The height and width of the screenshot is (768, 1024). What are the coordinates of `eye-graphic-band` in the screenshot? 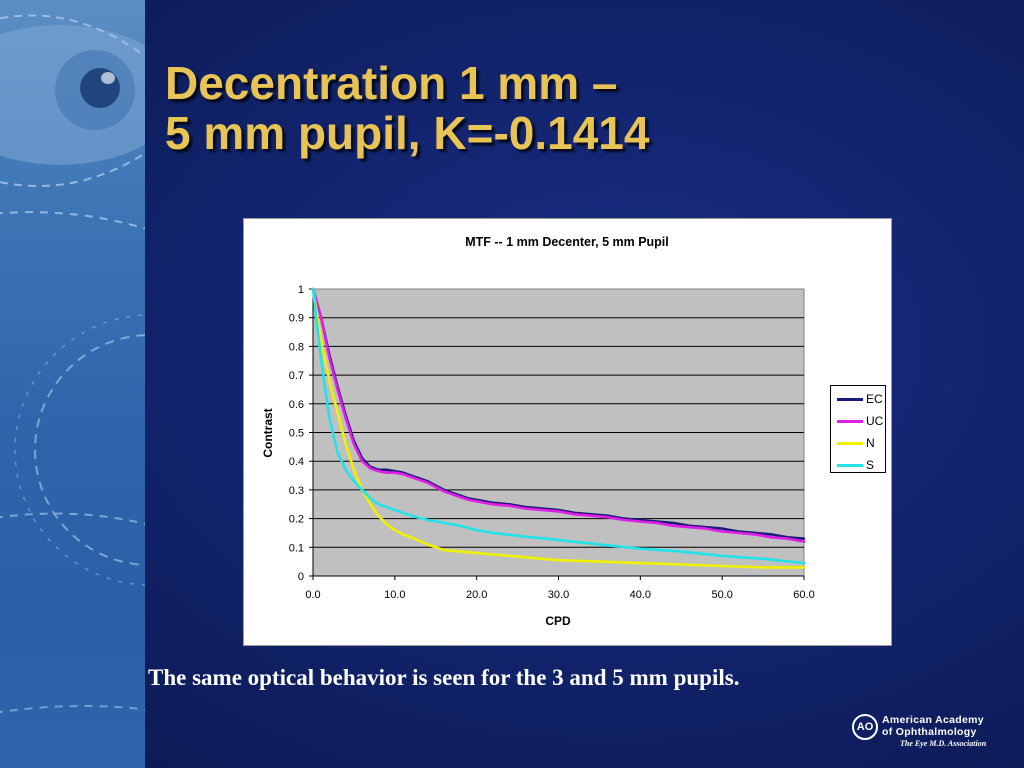 It's located at (72, 384).